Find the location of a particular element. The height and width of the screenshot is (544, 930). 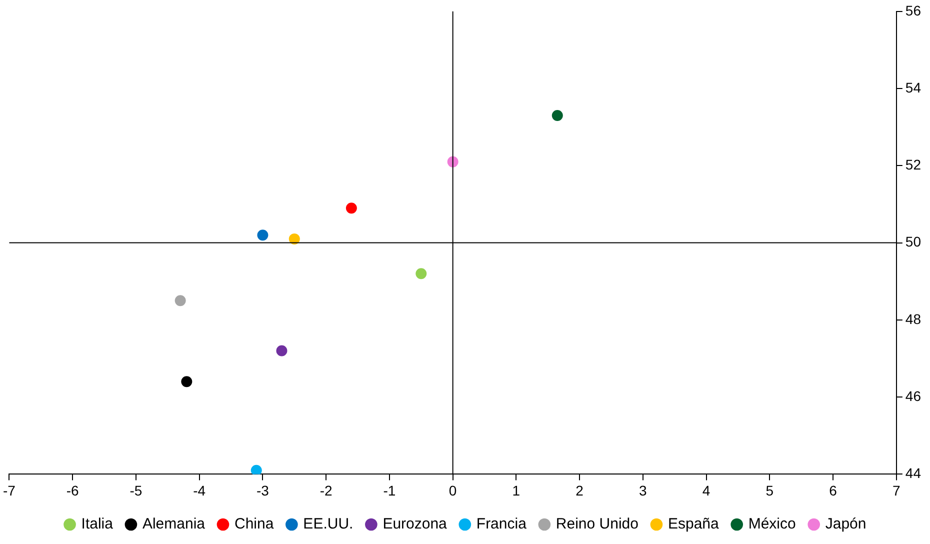

x-tick-label: 7 is located at coordinates (896, 490).